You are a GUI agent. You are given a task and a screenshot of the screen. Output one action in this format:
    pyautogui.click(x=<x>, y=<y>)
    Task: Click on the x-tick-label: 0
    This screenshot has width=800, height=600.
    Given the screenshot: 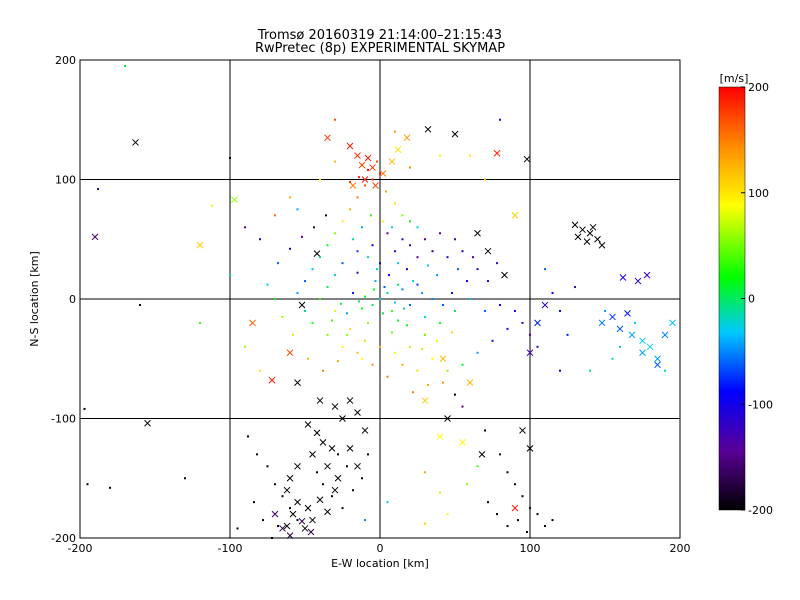 What is the action you would take?
    pyautogui.click(x=380, y=548)
    